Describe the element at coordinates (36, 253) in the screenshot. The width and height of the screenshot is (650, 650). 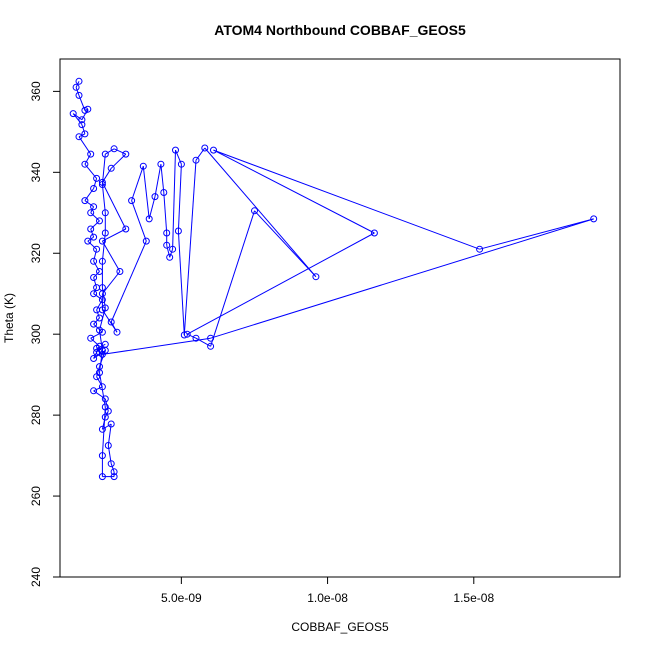
I see `y-tick-label: 320` at that location.